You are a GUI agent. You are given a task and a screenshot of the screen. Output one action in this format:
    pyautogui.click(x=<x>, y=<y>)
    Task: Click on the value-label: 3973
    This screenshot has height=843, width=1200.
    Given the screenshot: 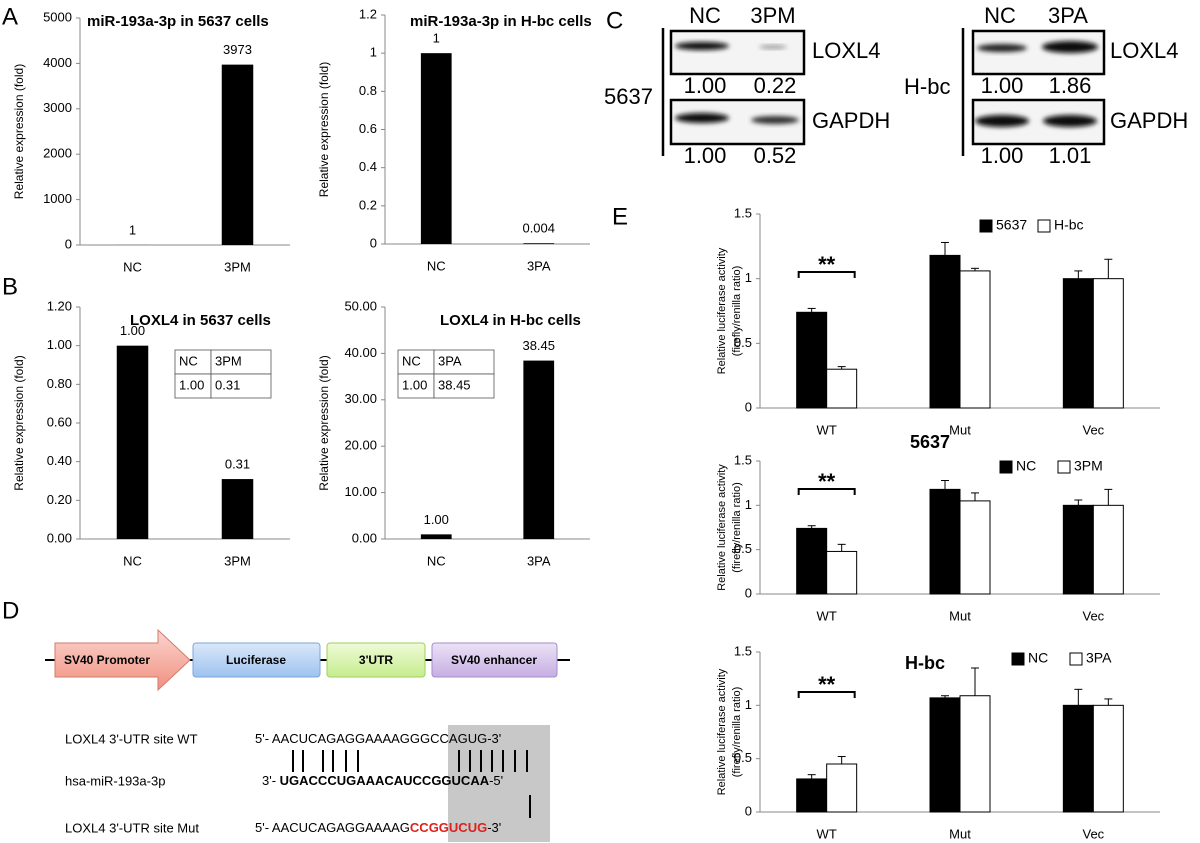 What is the action you would take?
    pyautogui.click(x=237, y=49)
    